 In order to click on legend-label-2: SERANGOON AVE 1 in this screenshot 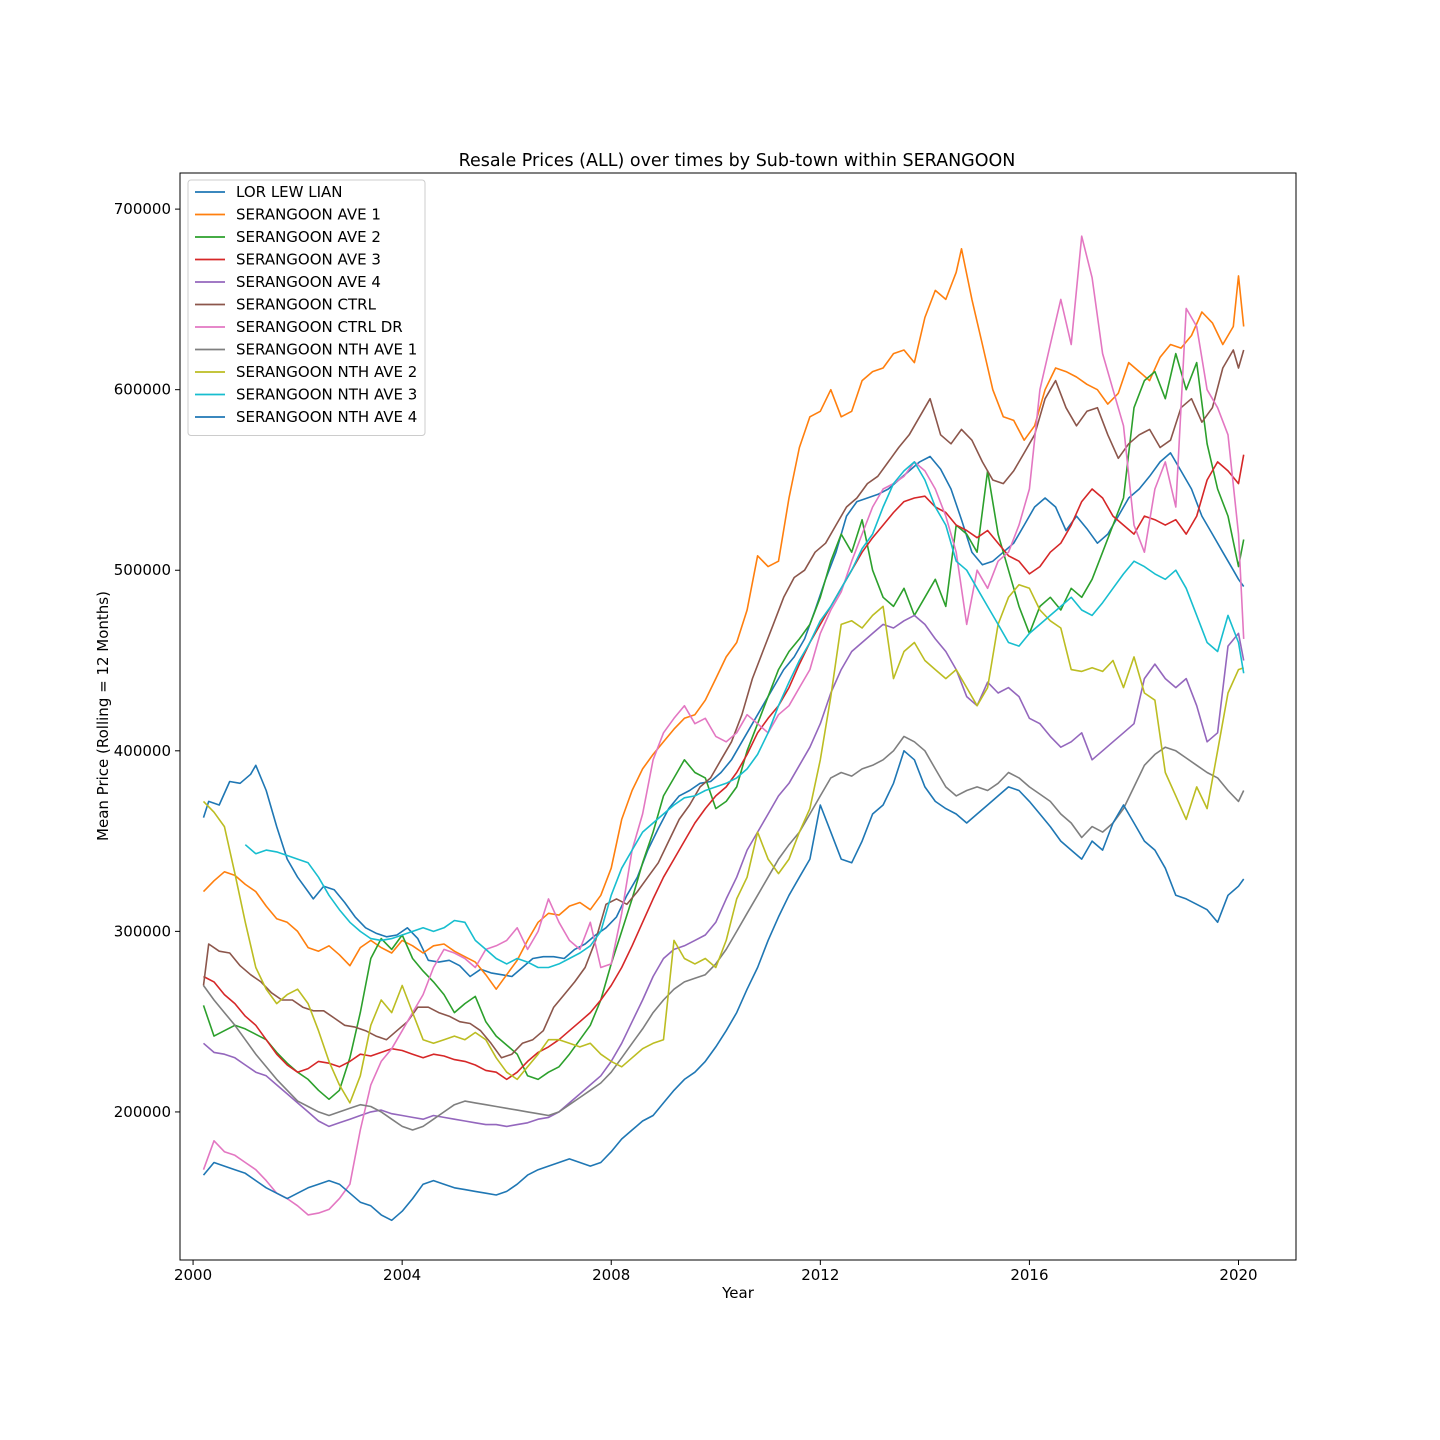, I will do `click(308, 215)`.